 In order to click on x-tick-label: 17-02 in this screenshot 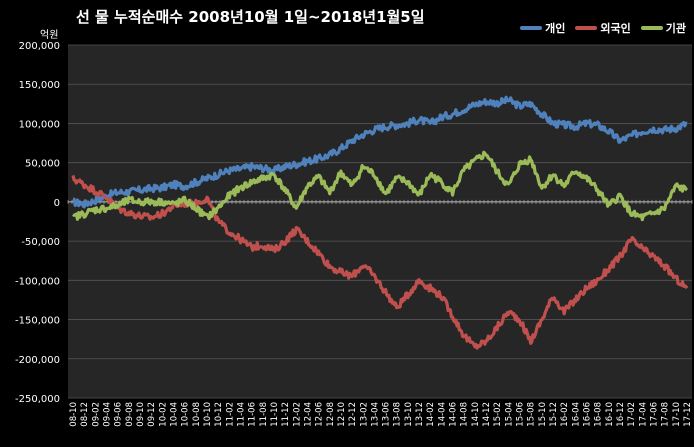, I will do `click(632, 414)`.